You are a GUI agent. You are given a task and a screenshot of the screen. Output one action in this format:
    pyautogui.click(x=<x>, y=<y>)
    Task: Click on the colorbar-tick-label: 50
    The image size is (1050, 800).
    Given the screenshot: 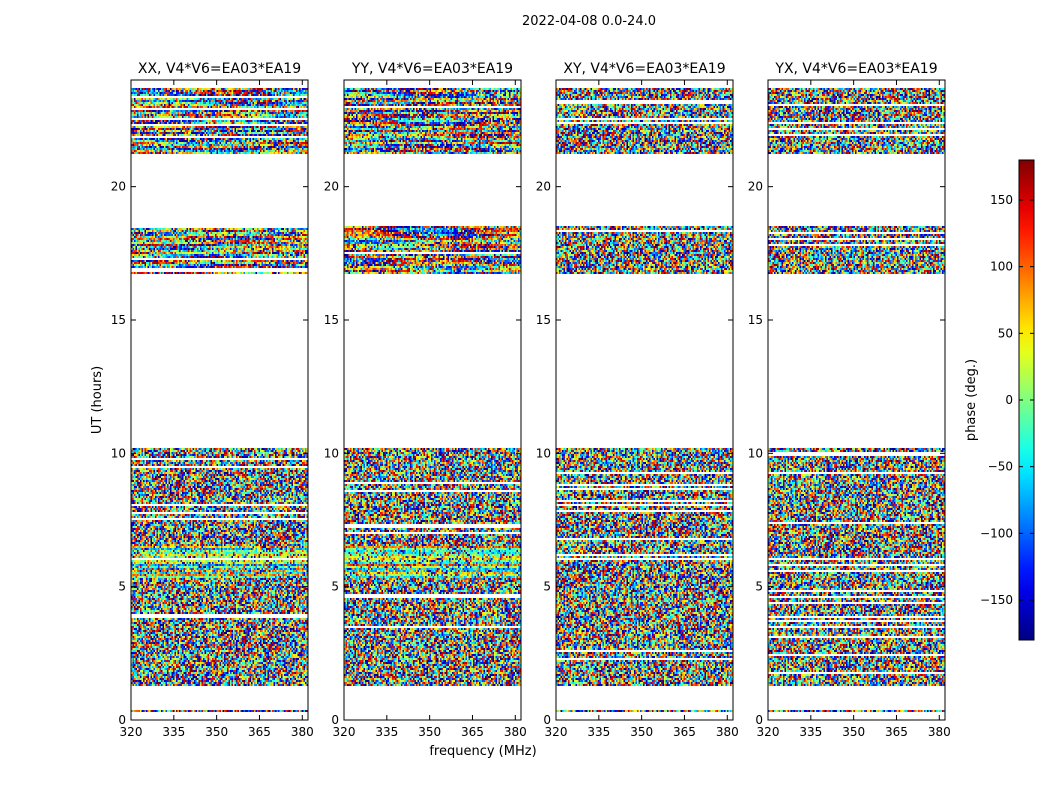 What is the action you would take?
    pyautogui.click(x=1005, y=333)
    